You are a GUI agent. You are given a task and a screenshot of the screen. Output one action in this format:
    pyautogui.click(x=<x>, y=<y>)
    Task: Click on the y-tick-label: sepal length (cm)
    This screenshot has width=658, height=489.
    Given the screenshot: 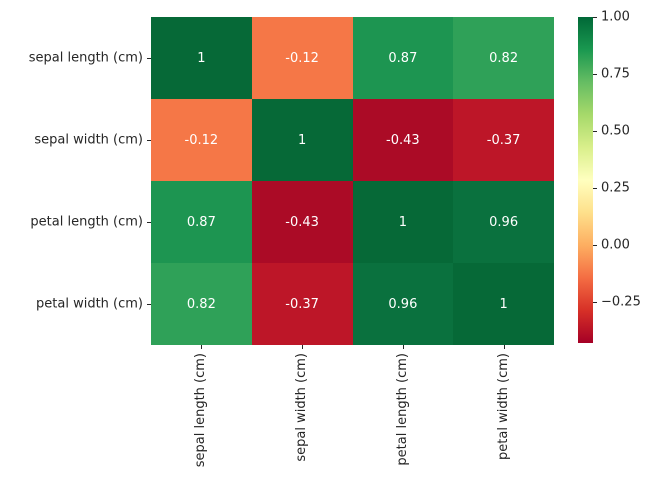 What is the action you would take?
    pyautogui.click(x=85, y=58)
    